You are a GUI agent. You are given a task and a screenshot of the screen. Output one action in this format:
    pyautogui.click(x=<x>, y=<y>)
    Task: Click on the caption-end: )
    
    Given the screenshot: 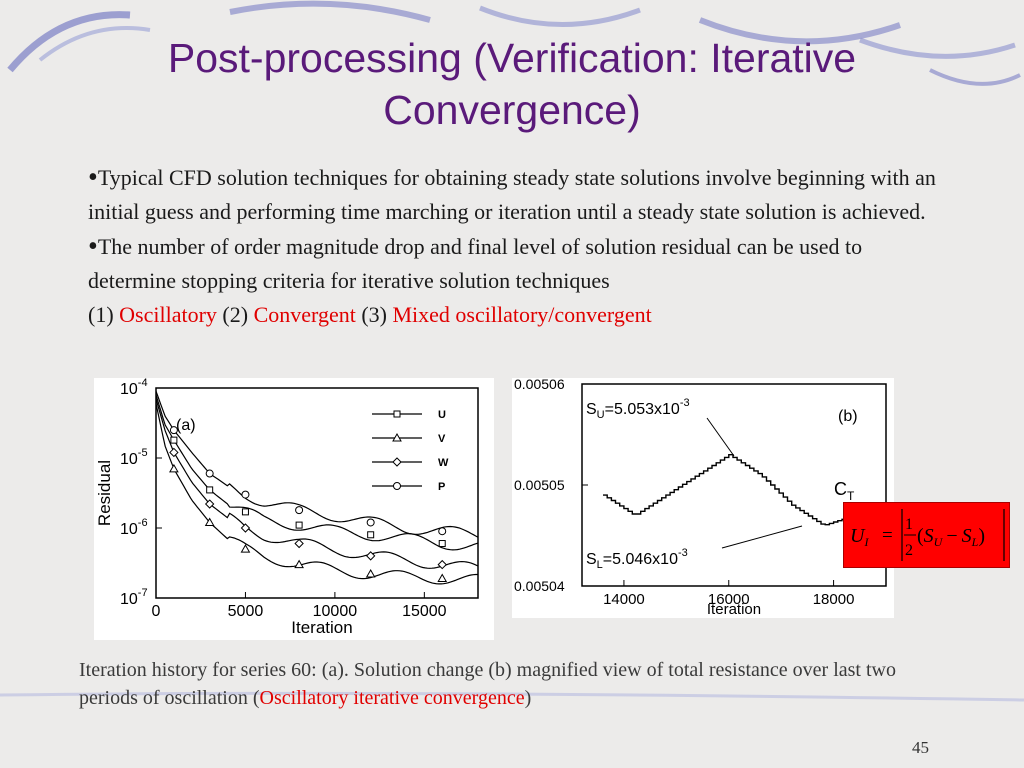 What is the action you would take?
    pyautogui.click(x=528, y=698)
    